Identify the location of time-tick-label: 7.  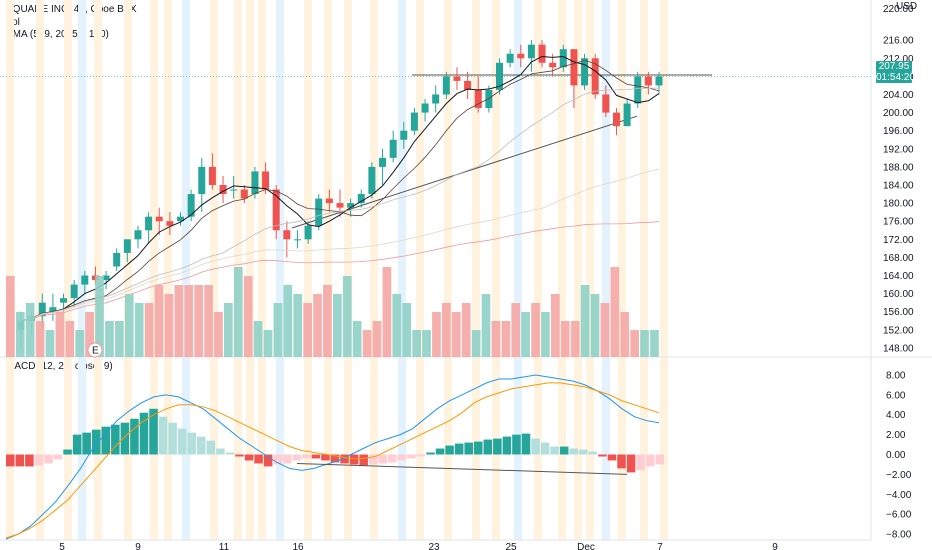
(660, 546).